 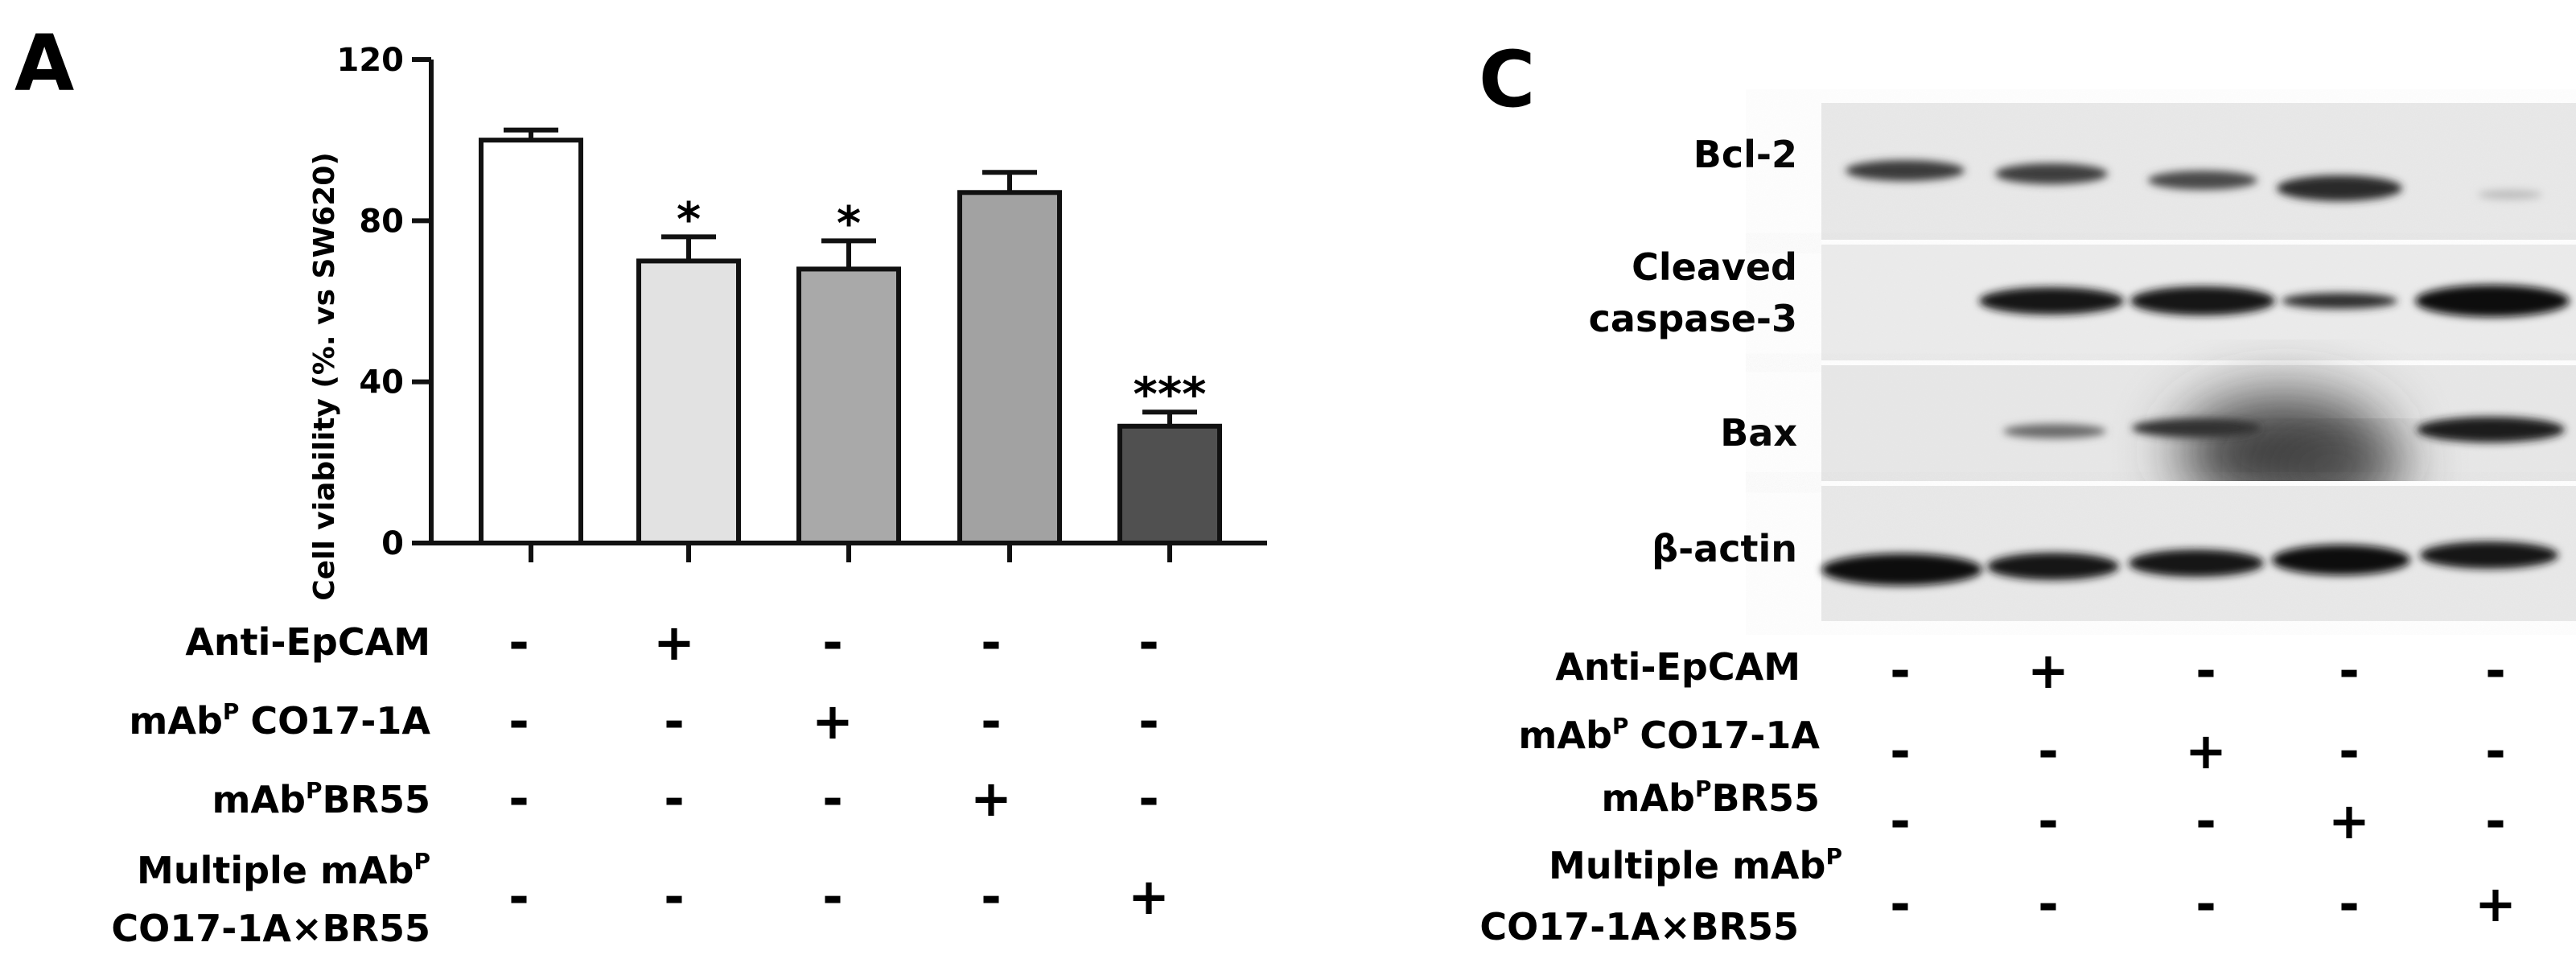 What do you see at coordinates (381, 221) in the screenshot?
I see `y-tick-label: 80` at bounding box center [381, 221].